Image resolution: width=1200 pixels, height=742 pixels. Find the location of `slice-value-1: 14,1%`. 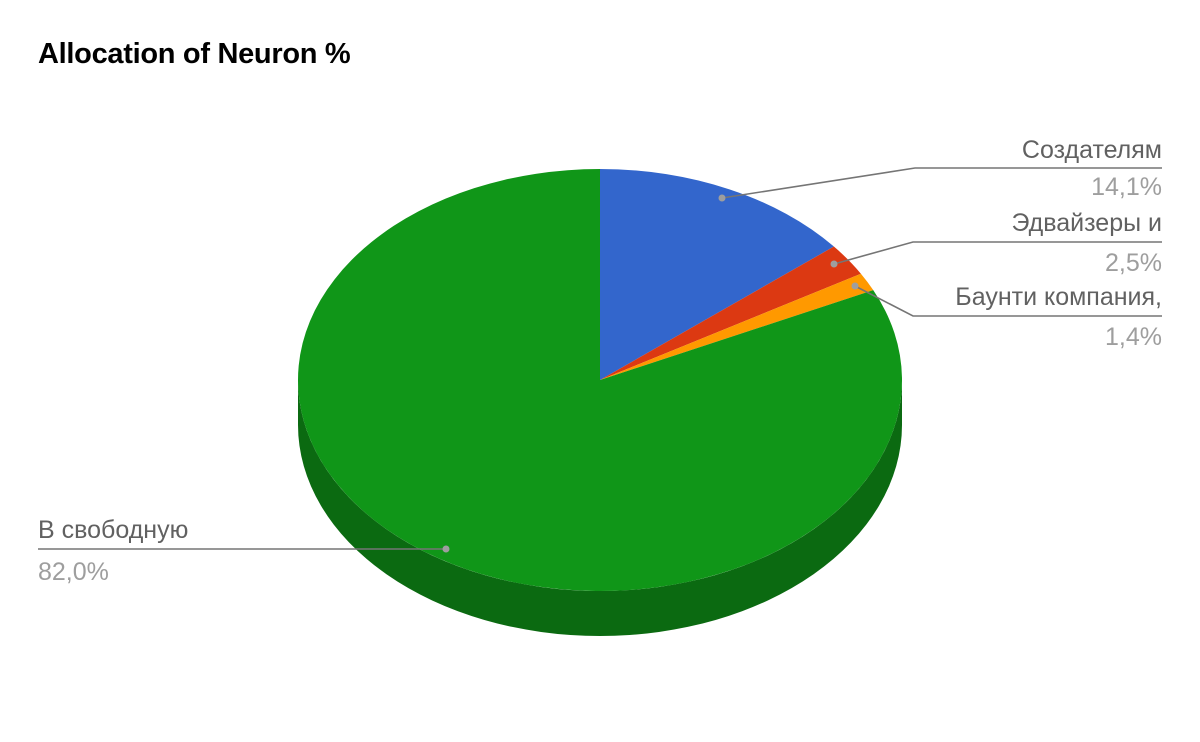

slice-value-1: 14,1% is located at coordinates (1126, 187).